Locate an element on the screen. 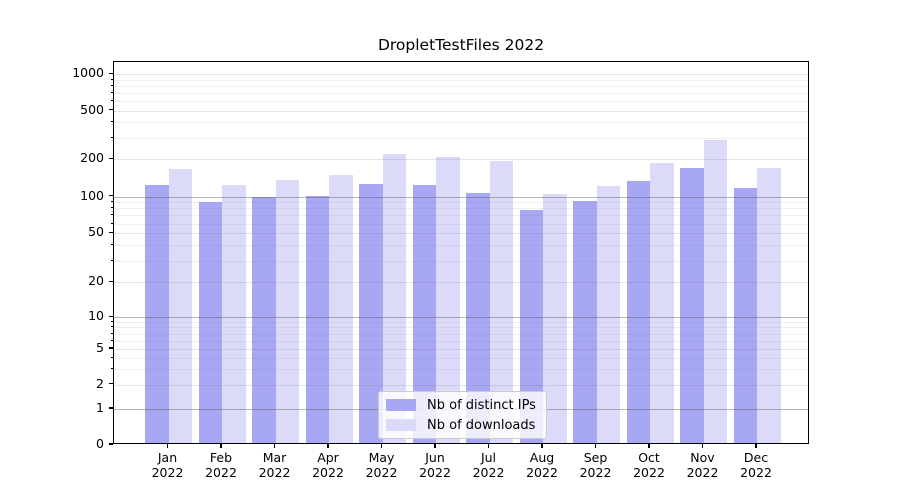  y-tick-label: 10 is located at coordinates (96, 316).